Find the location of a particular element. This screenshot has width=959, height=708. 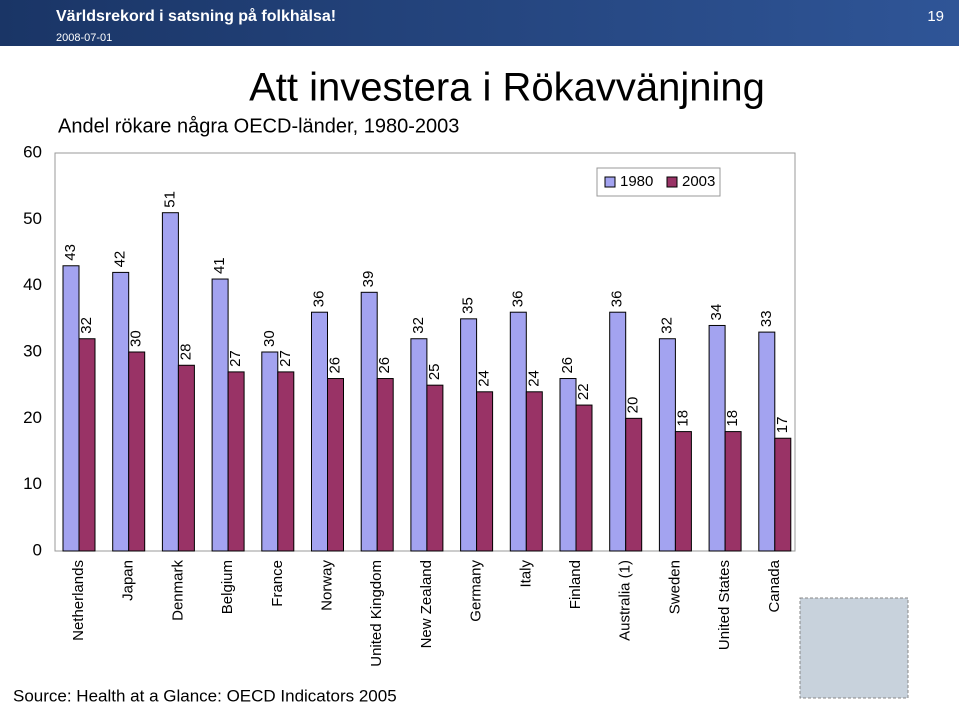

header-bar is located at coordinates (479, 23).